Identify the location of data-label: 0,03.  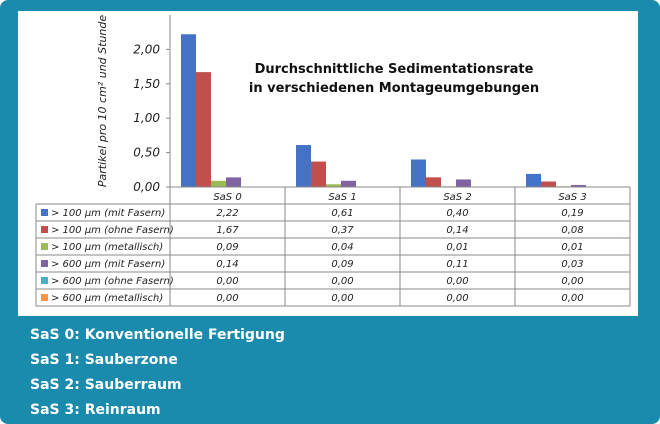
(572, 264).